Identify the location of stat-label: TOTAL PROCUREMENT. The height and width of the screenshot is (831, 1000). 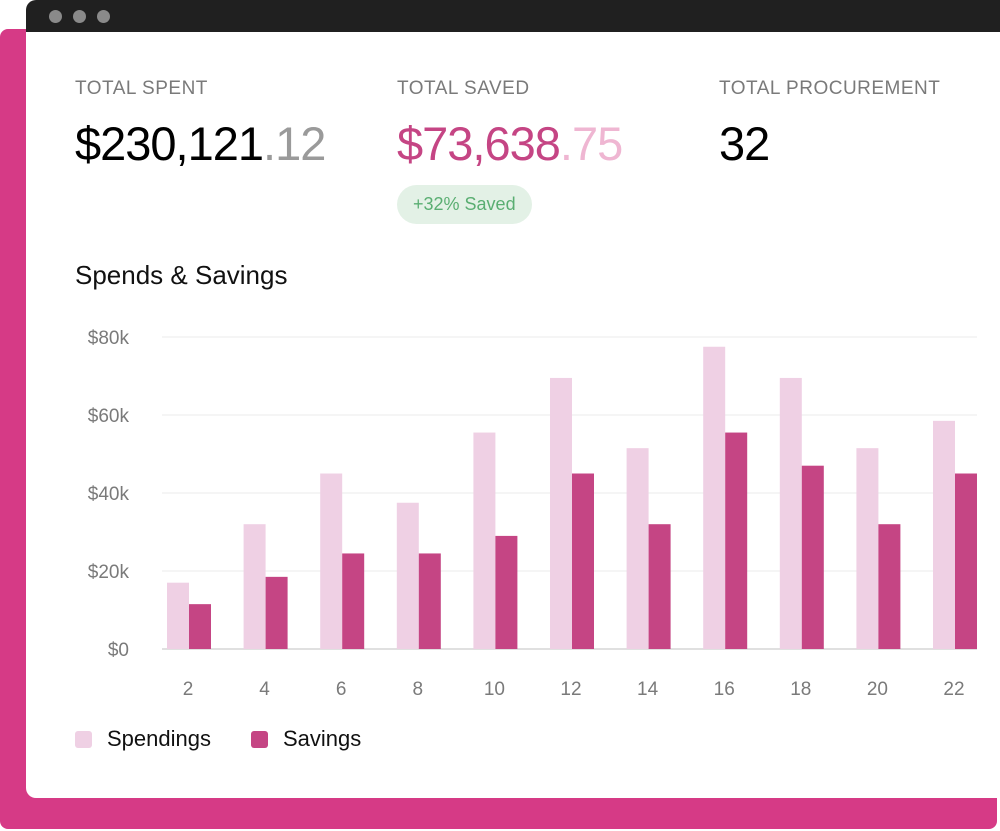
(830, 88).